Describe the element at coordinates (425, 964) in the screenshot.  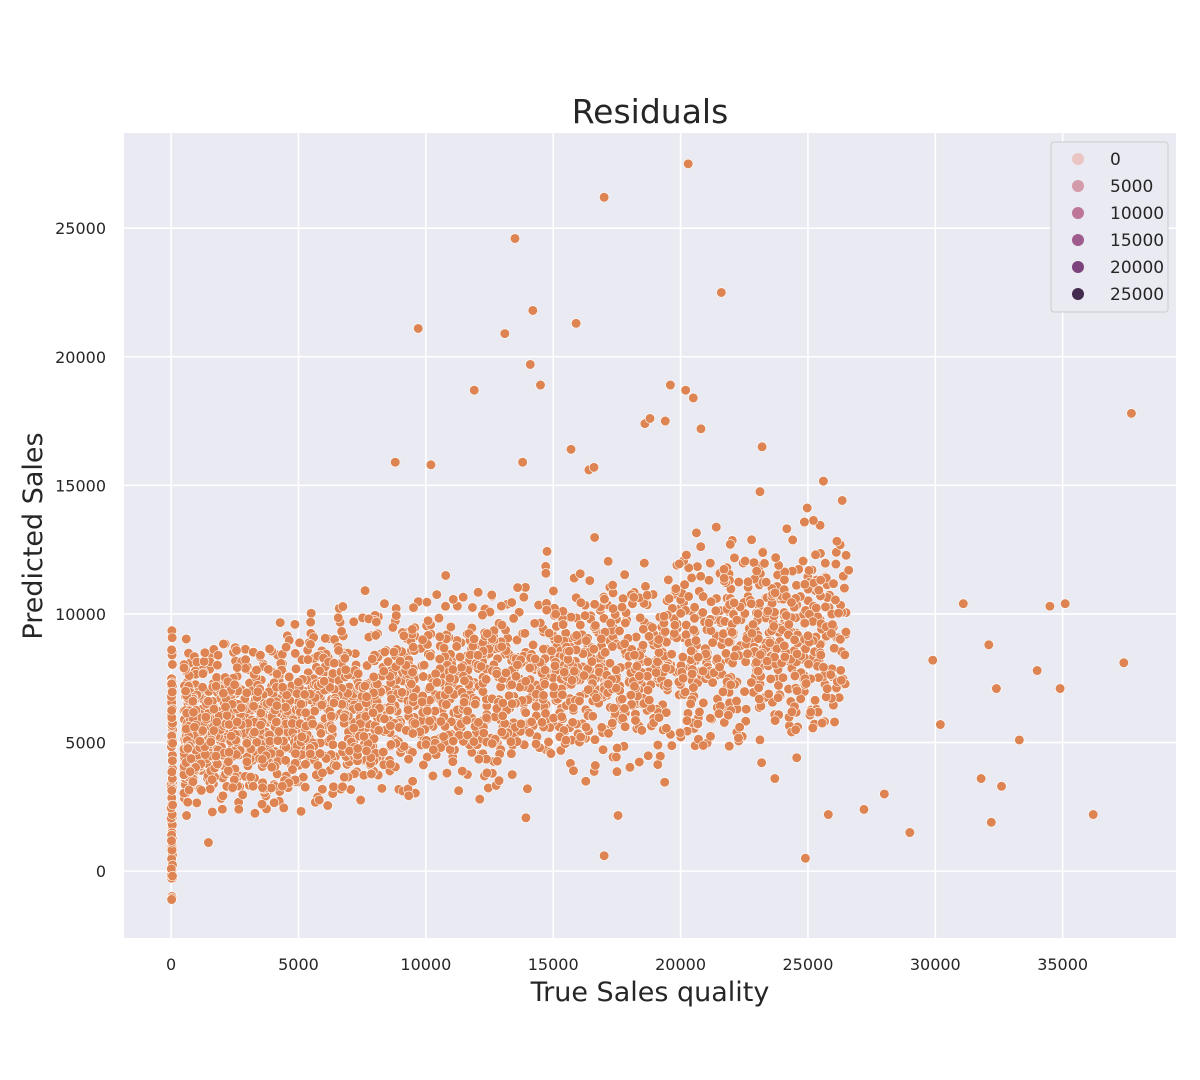
I see `x-tick-label: 10000` at that location.